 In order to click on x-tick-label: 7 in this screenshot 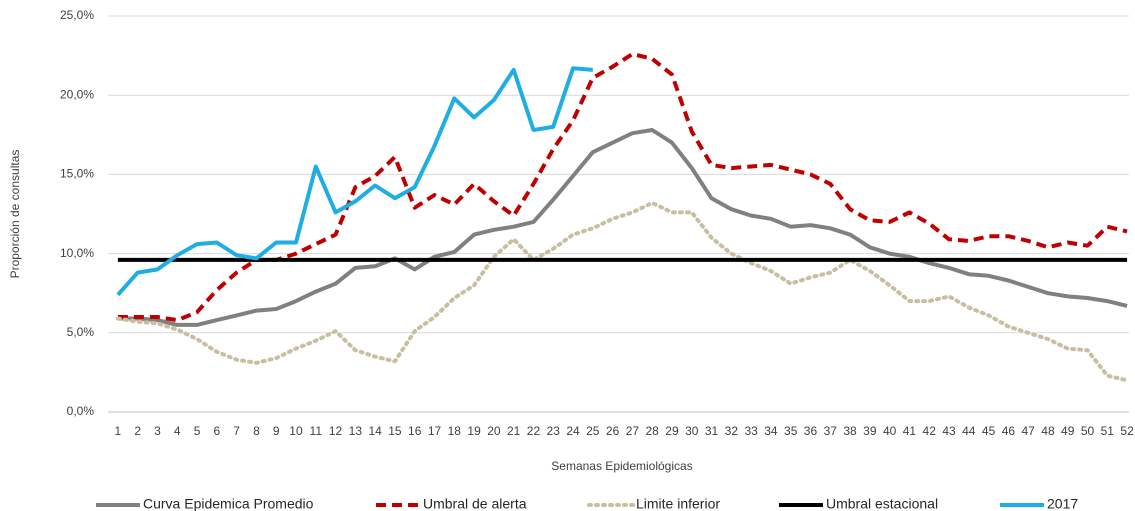, I will do `click(236, 431)`.